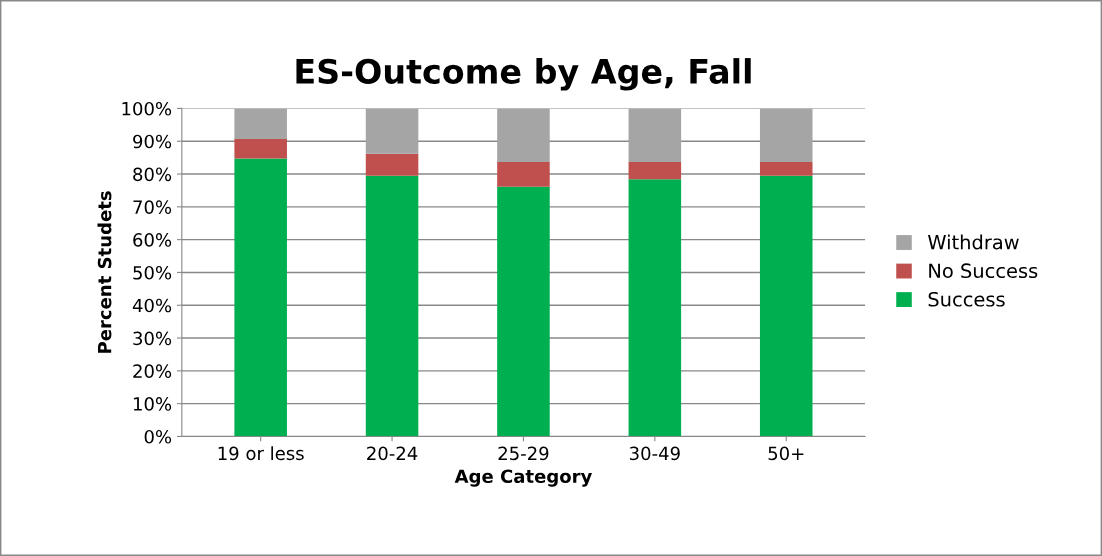 The image size is (1102, 556). What do you see at coordinates (152, 338) in the screenshot?
I see `y-tick-label: 30%` at bounding box center [152, 338].